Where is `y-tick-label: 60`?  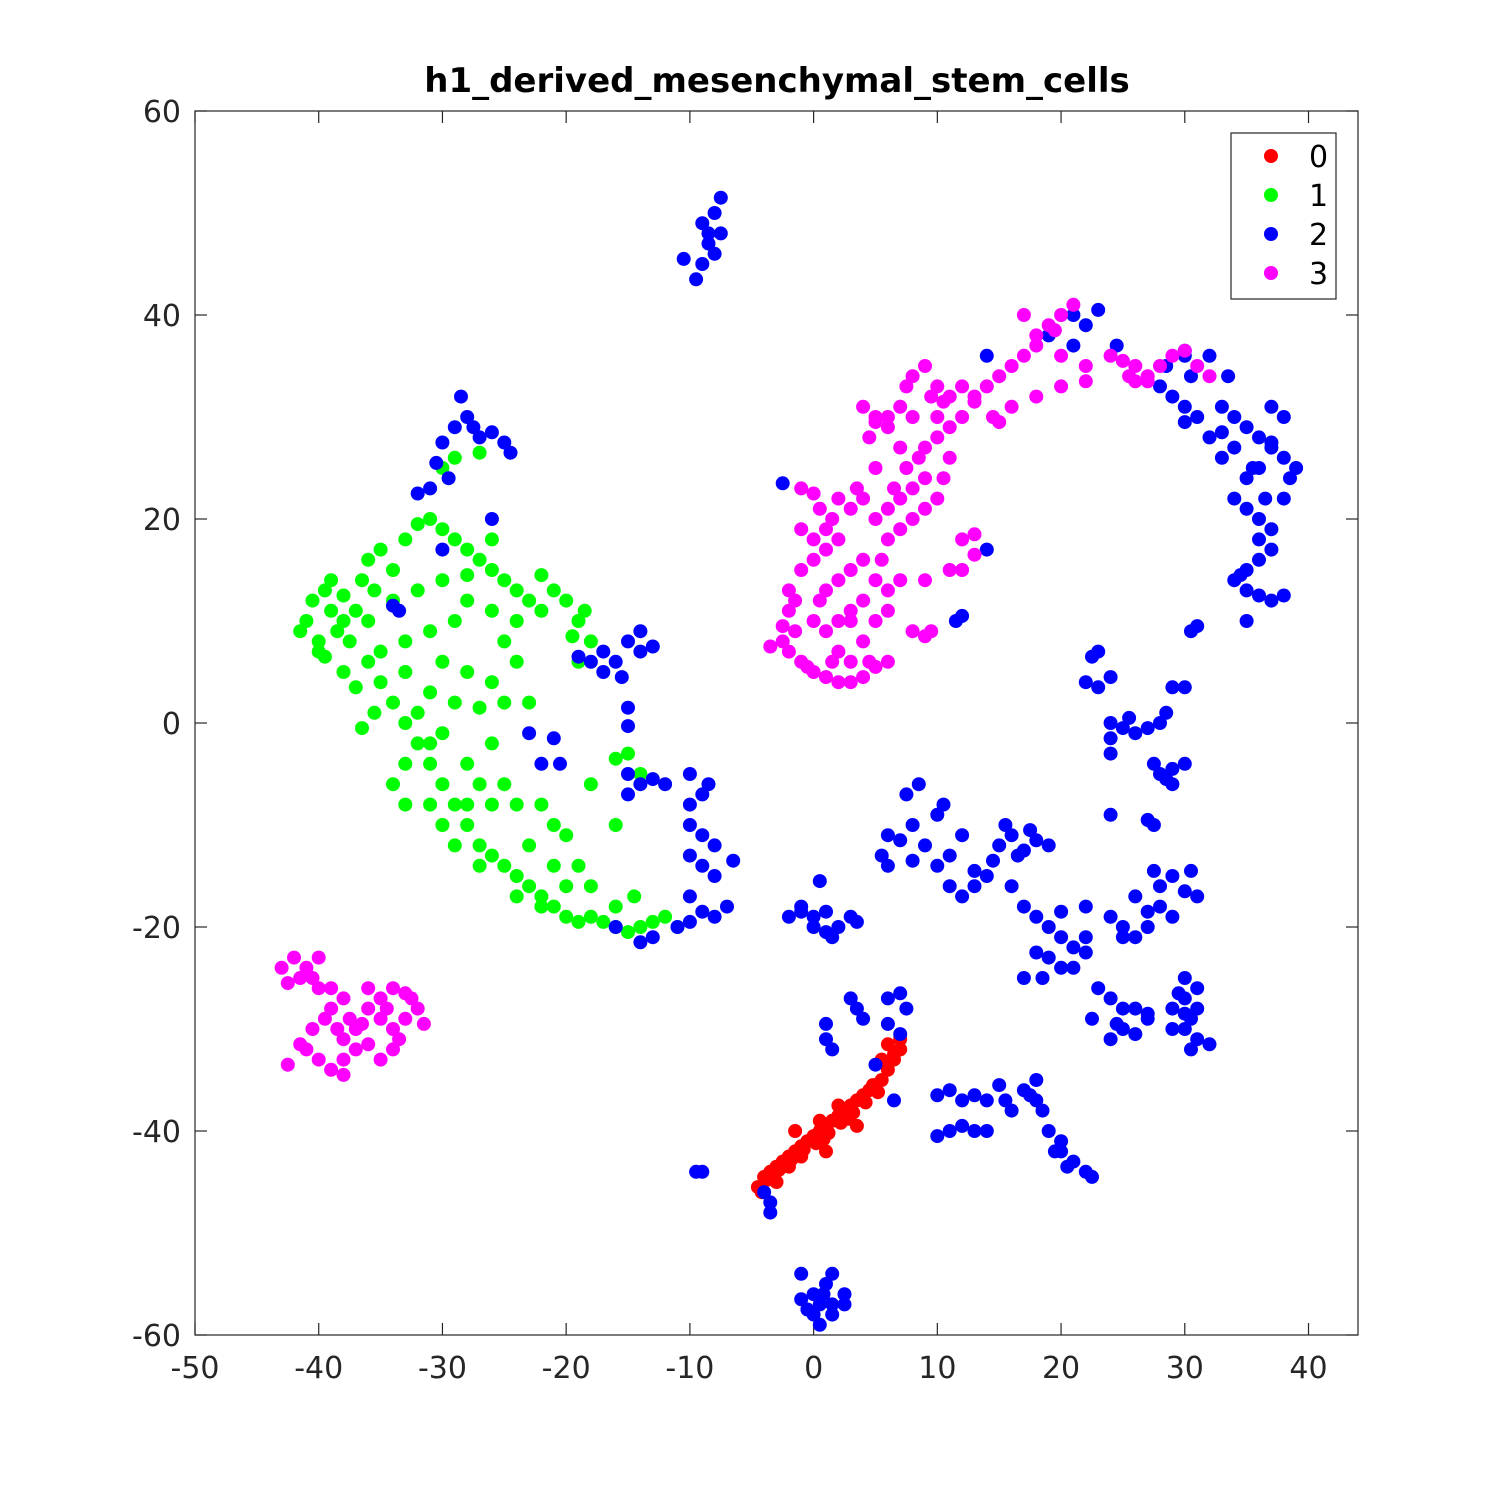 y-tick-label: 60 is located at coordinates (162, 112).